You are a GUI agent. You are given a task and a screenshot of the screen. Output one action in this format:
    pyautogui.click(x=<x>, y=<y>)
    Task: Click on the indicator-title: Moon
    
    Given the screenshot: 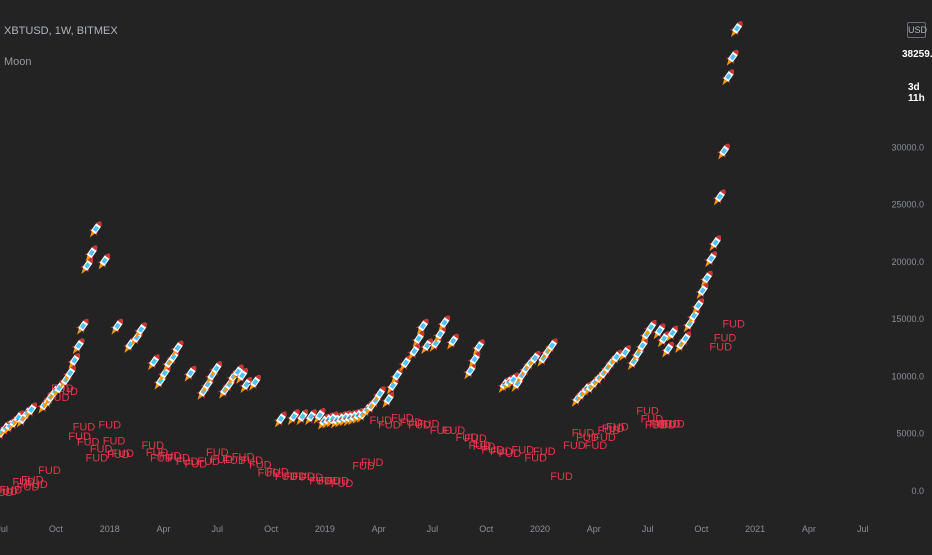 What is the action you would take?
    pyautogui.click(x=18, y=62)
    